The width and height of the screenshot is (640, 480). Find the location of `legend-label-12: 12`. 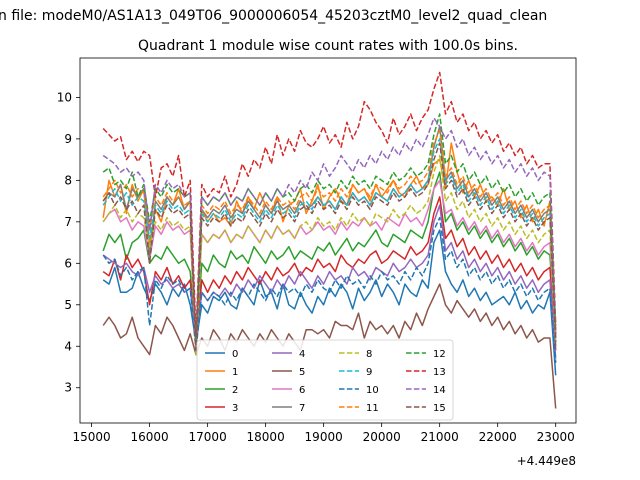

legend-label-12: 12 is located at coordinates (439, 354).